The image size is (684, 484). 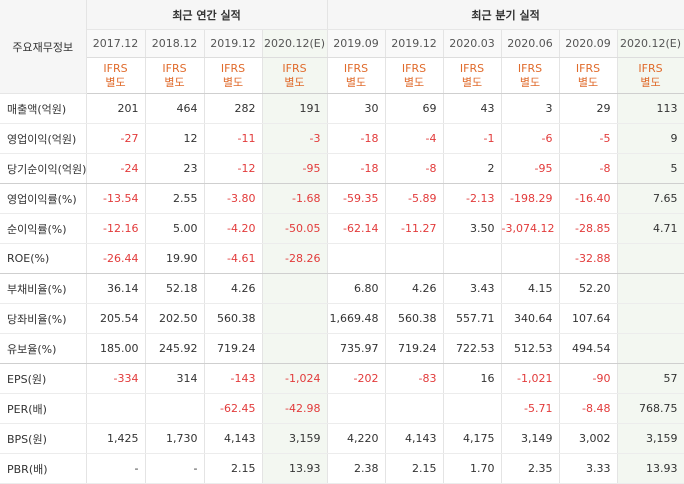 What do you see at coordinates (530, 378) in the screenshot?
I see `table-cell: -1,021` at bounding box center [530, 378].